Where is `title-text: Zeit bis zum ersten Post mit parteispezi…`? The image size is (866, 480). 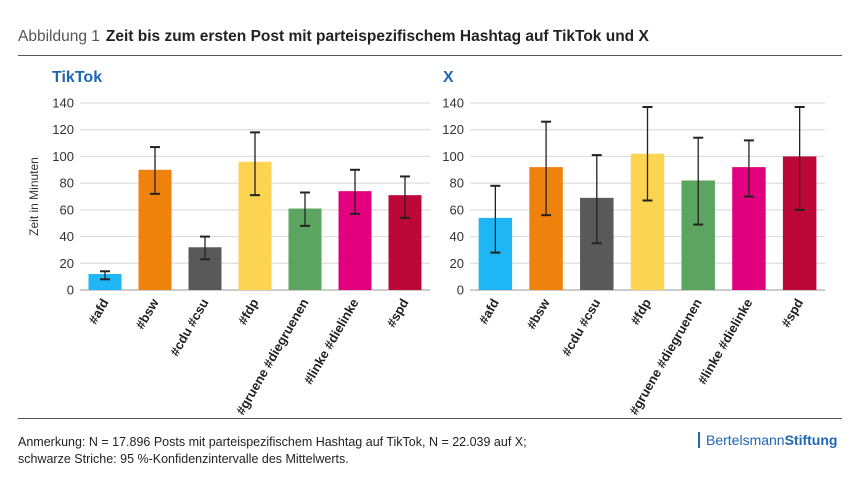
title-text: Zeit bis zum ersten Post mit parteispezi… is located at coordinates (377, 36).